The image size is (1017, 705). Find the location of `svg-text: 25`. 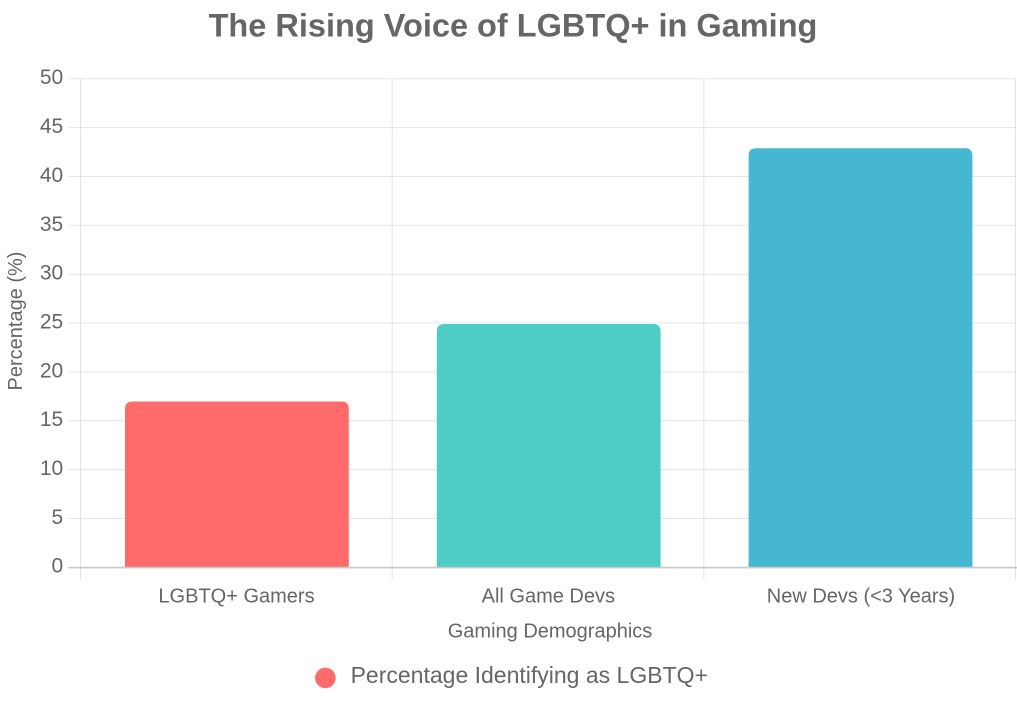

svg-text: 25 is located at coordinates (51, 321).